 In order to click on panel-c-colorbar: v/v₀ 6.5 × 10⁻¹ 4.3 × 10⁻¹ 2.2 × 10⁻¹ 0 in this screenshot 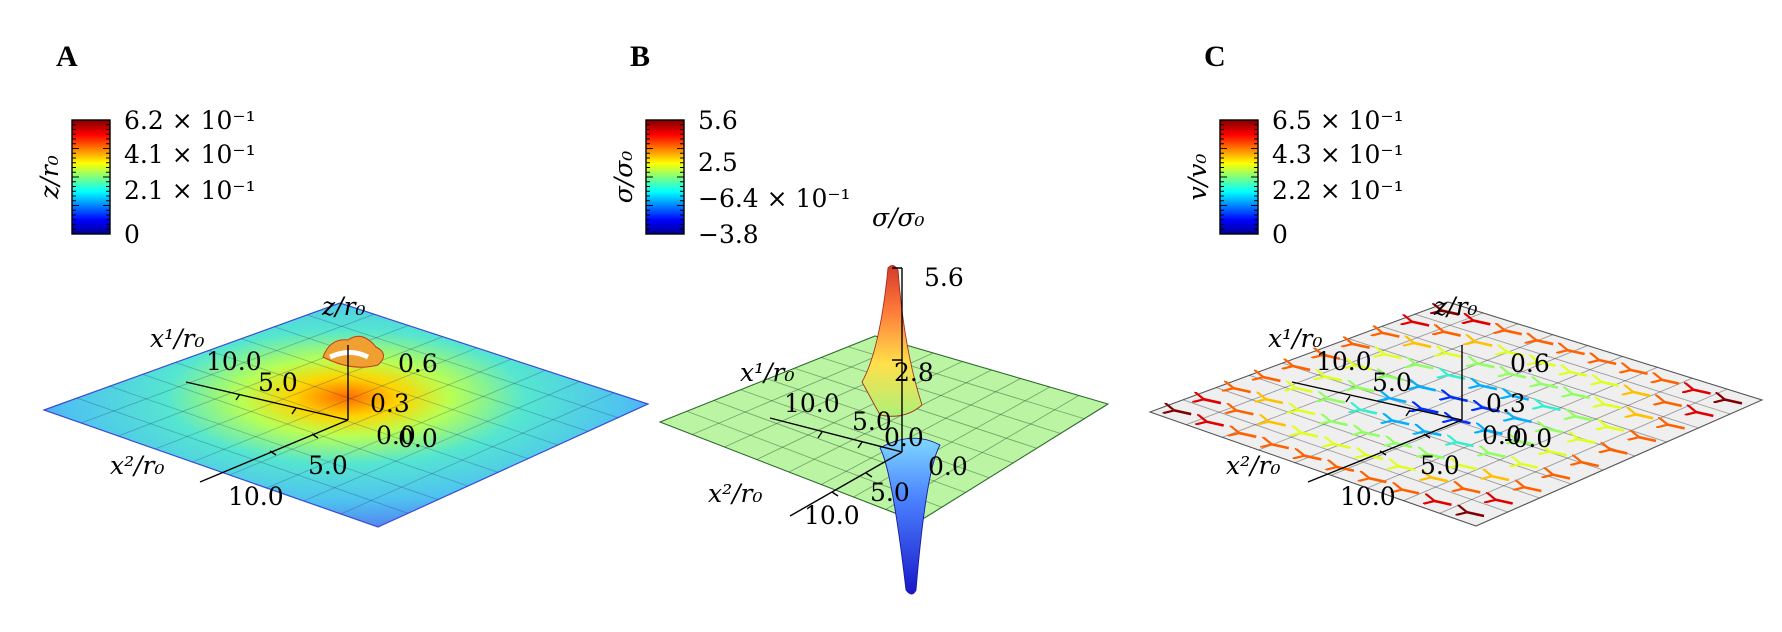, I will do `click(1293, 177)`.